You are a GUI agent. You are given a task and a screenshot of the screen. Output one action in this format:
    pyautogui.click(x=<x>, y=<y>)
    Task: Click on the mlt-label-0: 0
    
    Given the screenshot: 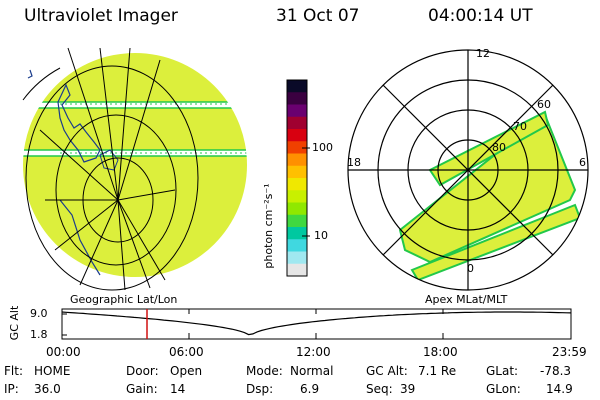 What is the action you would take?
    pyautogui.click(x=470, y=268)
    